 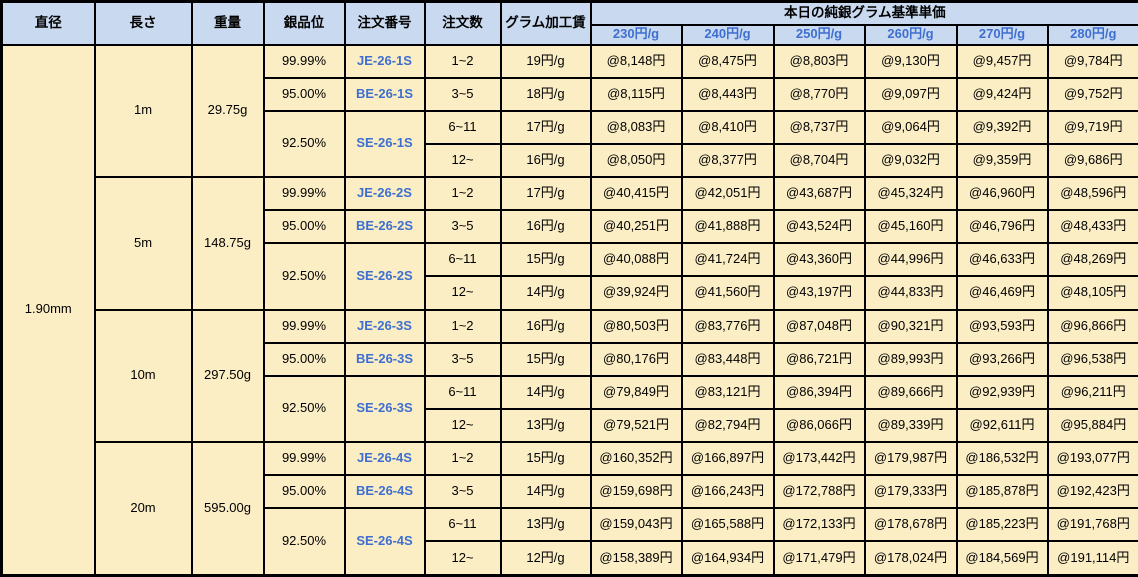 What do you see at coordinates (1092, 293) in the screenshot?
I see `price-cell: @48,105円` at bounding box center [1092, 293].